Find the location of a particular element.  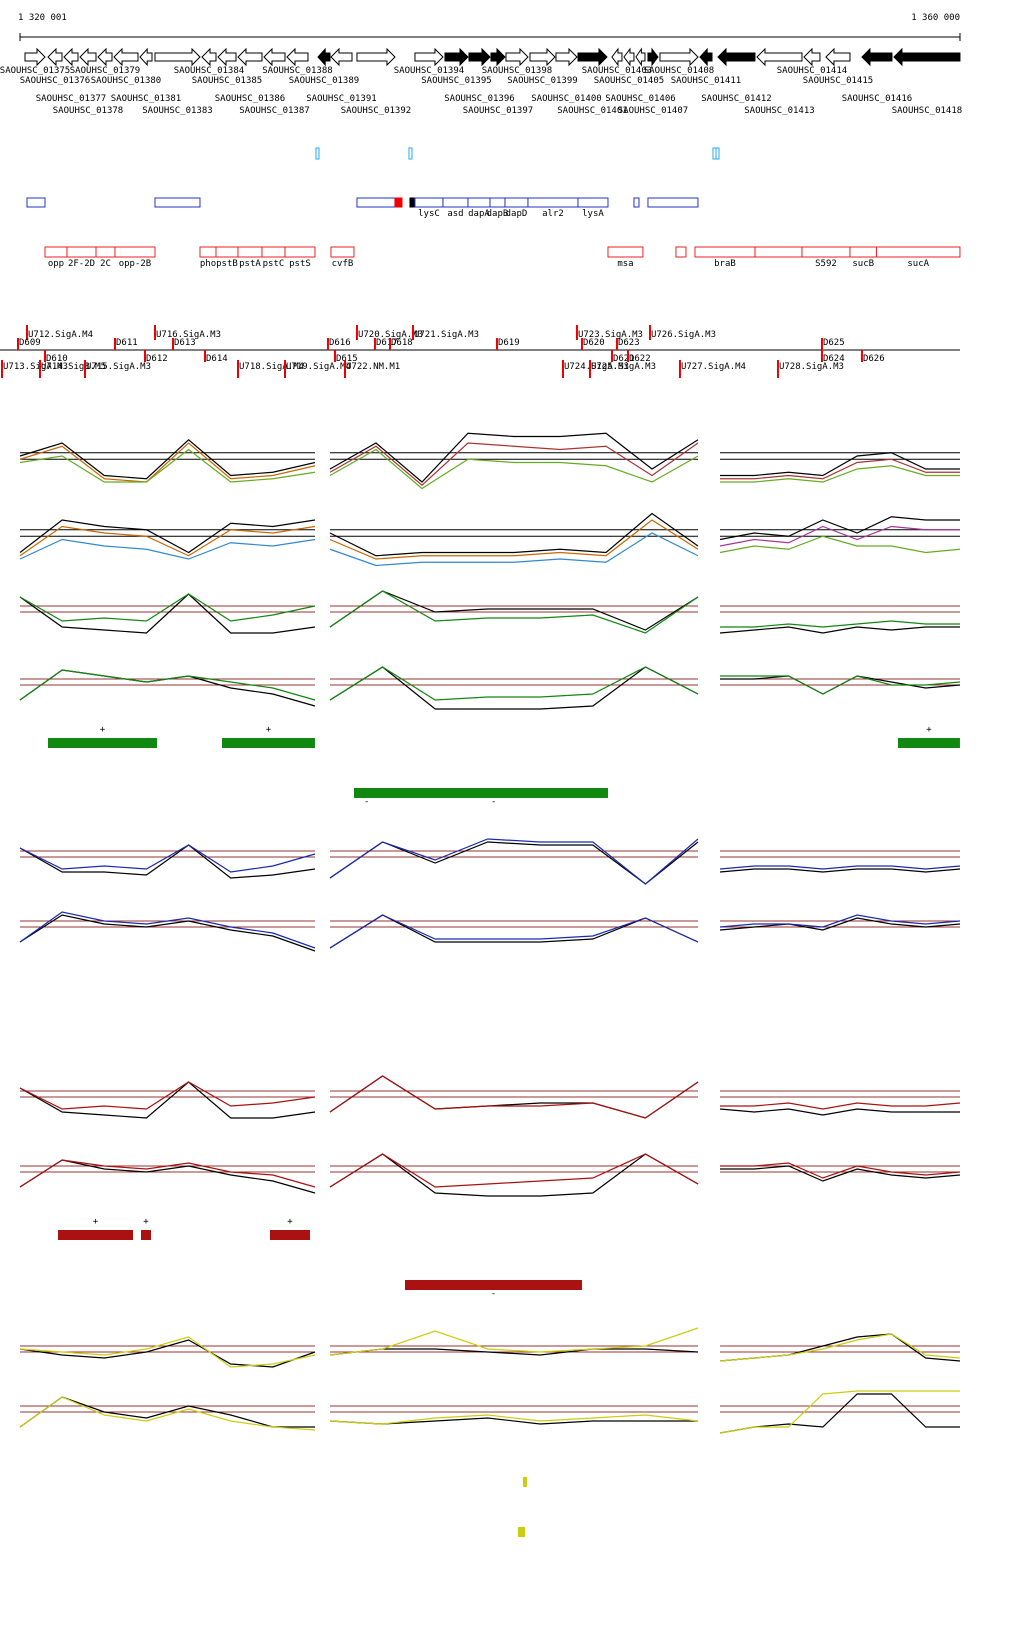

gene-label: SAOUHSC_01415 is located at coordinates (838, 81).